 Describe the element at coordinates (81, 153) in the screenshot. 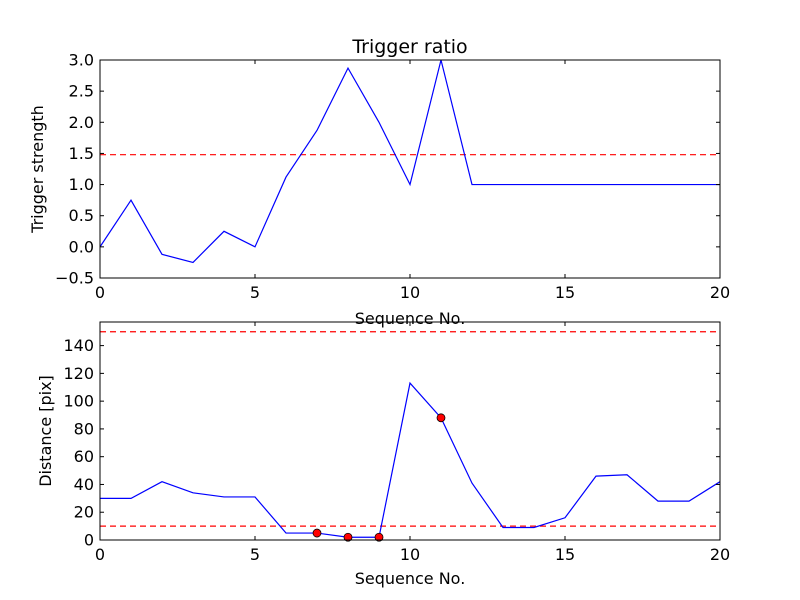

I see `y-tick-label: 1.5` at that location.